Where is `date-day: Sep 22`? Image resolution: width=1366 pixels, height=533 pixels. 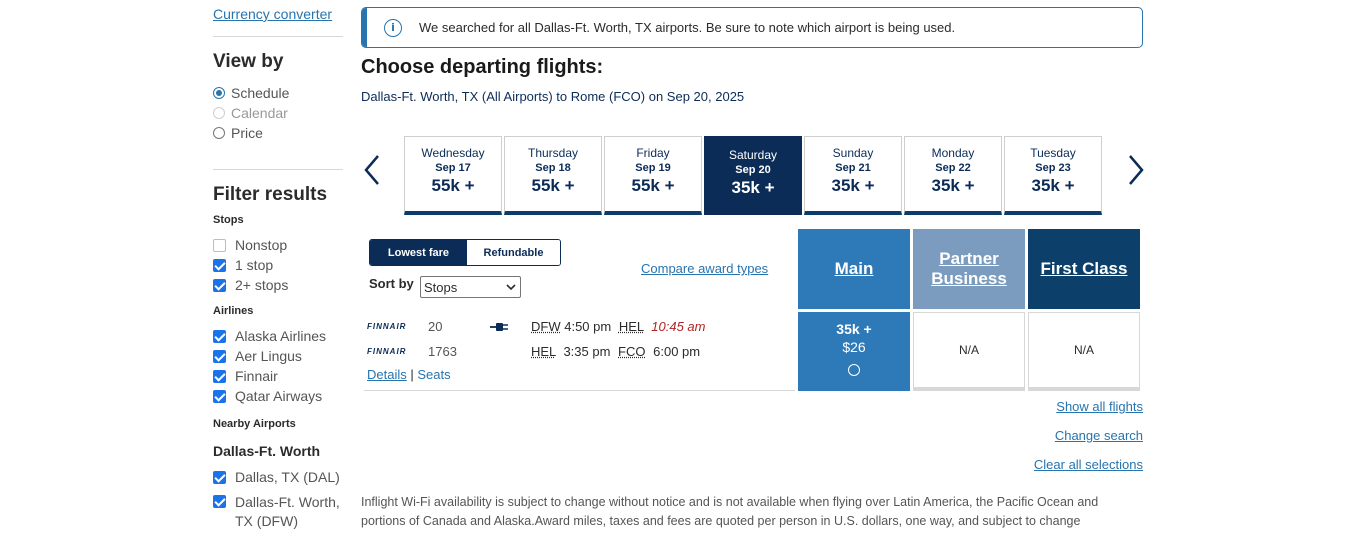
date-day: Sep 22 is located at coordinates (953, 168).